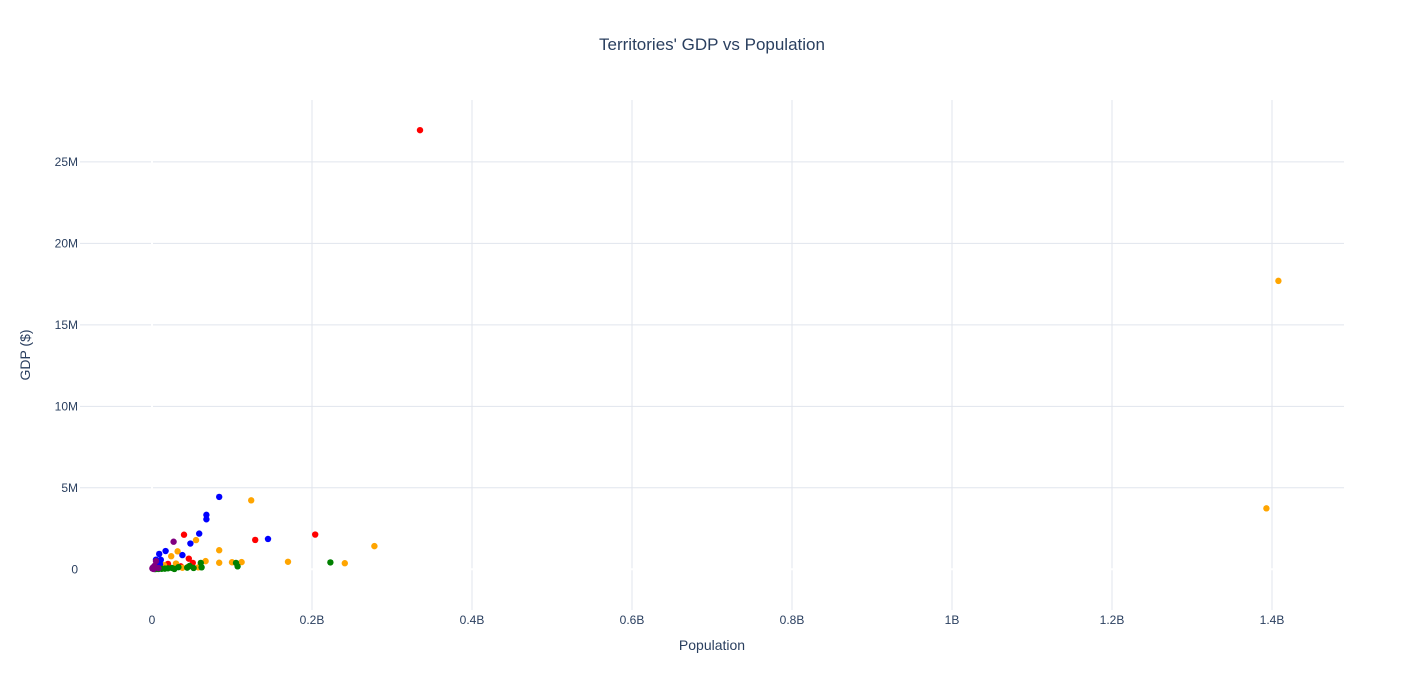 The image size is (1424, 690). What do you see at coordinates (792, 620) in the screenshot?
I see `x-tick-label: 0.8B` at bounding box center [792, 620].